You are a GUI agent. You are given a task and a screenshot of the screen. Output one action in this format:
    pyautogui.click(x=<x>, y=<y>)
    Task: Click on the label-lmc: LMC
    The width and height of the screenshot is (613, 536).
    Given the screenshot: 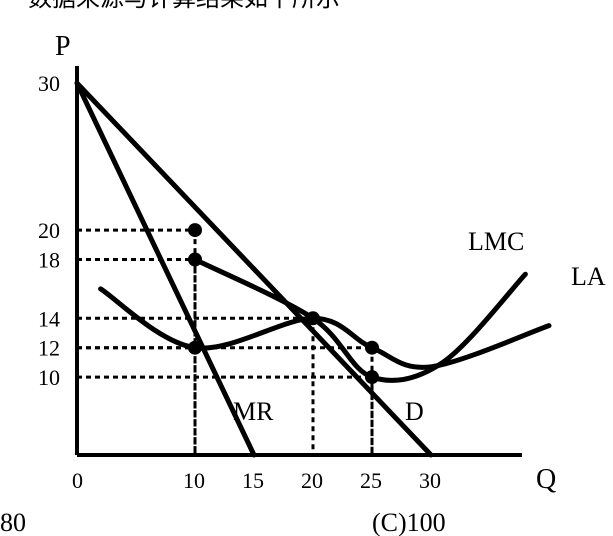 What is the action you would take?
    pyautogui.click(x=496, y=241)
    